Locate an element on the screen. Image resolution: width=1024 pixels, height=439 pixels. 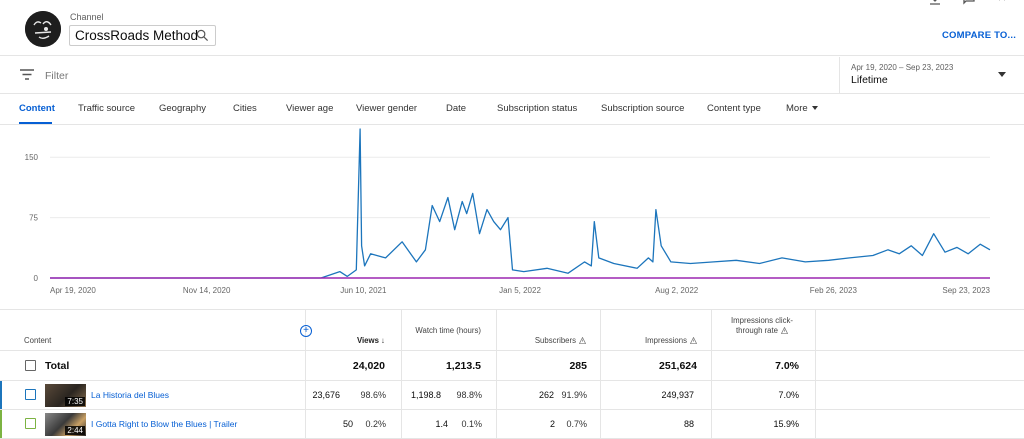
row-watch-time: 1.4 is located at coordinates (441, 424).